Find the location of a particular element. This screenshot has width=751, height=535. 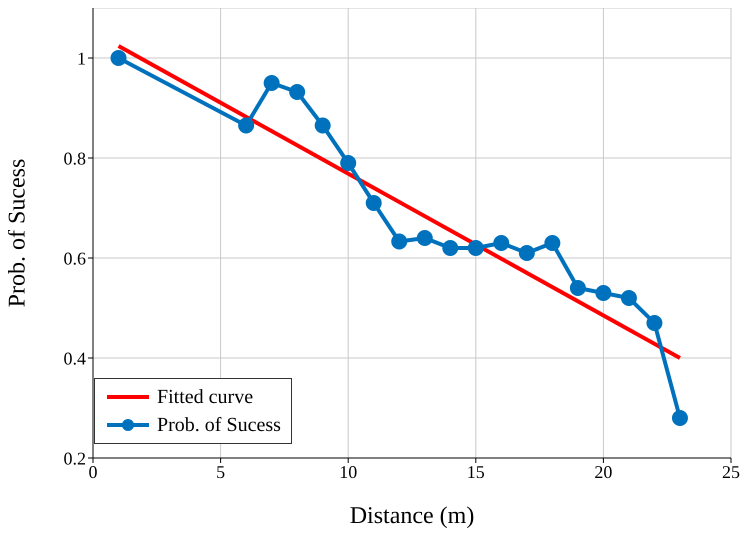

x-tick-label: 20 is located at coordinates (603, 472).